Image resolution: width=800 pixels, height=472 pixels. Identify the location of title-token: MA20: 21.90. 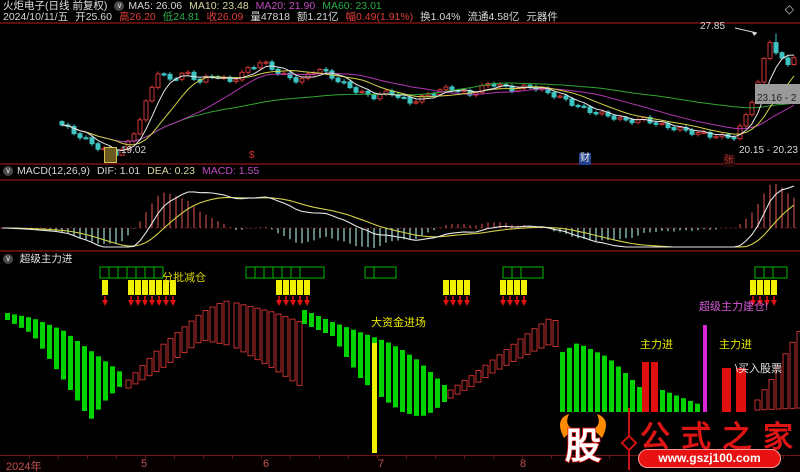
(285, 6).